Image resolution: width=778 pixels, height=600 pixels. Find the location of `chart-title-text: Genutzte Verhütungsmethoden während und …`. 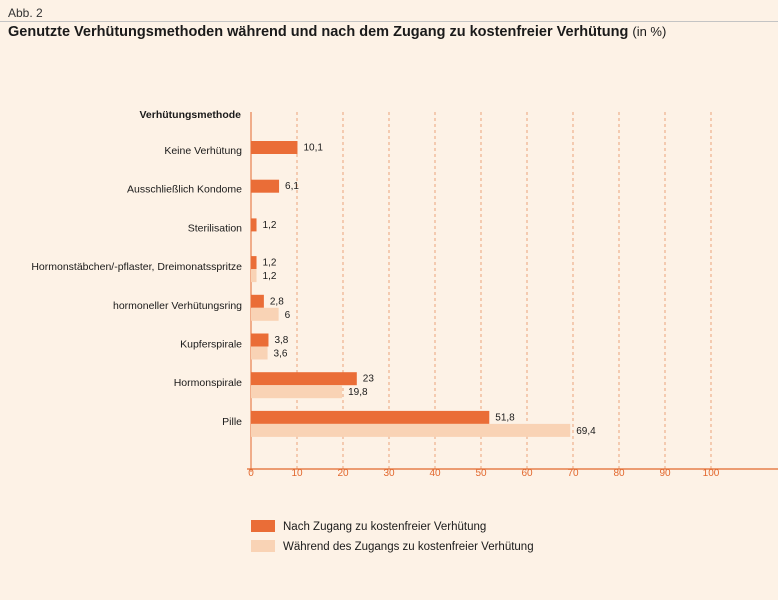

chart-title-text: Genutzte Verhütungsmethoden während und … is located at coordinates (318, 32).